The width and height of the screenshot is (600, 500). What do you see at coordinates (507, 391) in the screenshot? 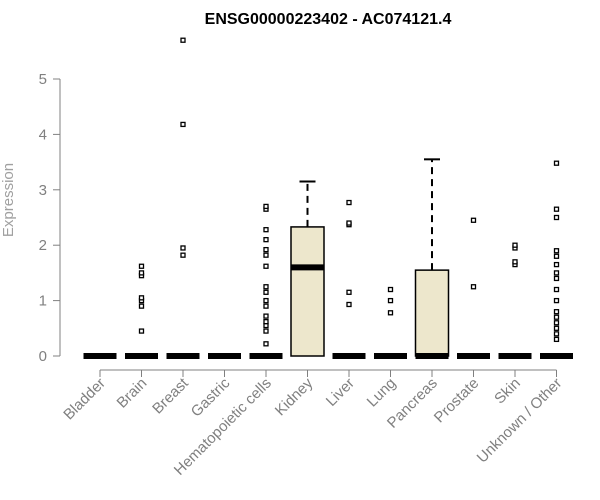
I see `x-tick-label: Skin` at bounding box center [507, 391].